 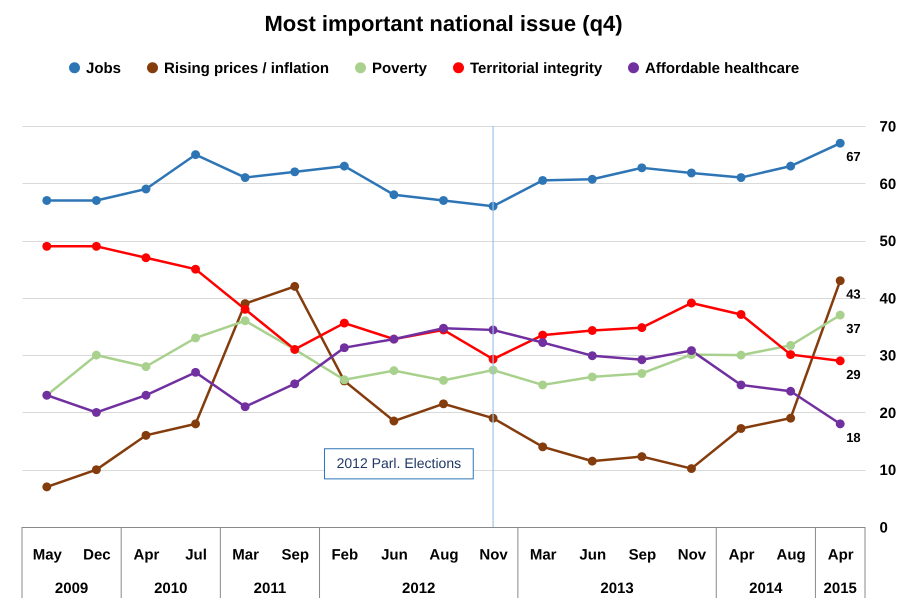 I want to click on y-tick-label: 30, so click(x=888, y=356).